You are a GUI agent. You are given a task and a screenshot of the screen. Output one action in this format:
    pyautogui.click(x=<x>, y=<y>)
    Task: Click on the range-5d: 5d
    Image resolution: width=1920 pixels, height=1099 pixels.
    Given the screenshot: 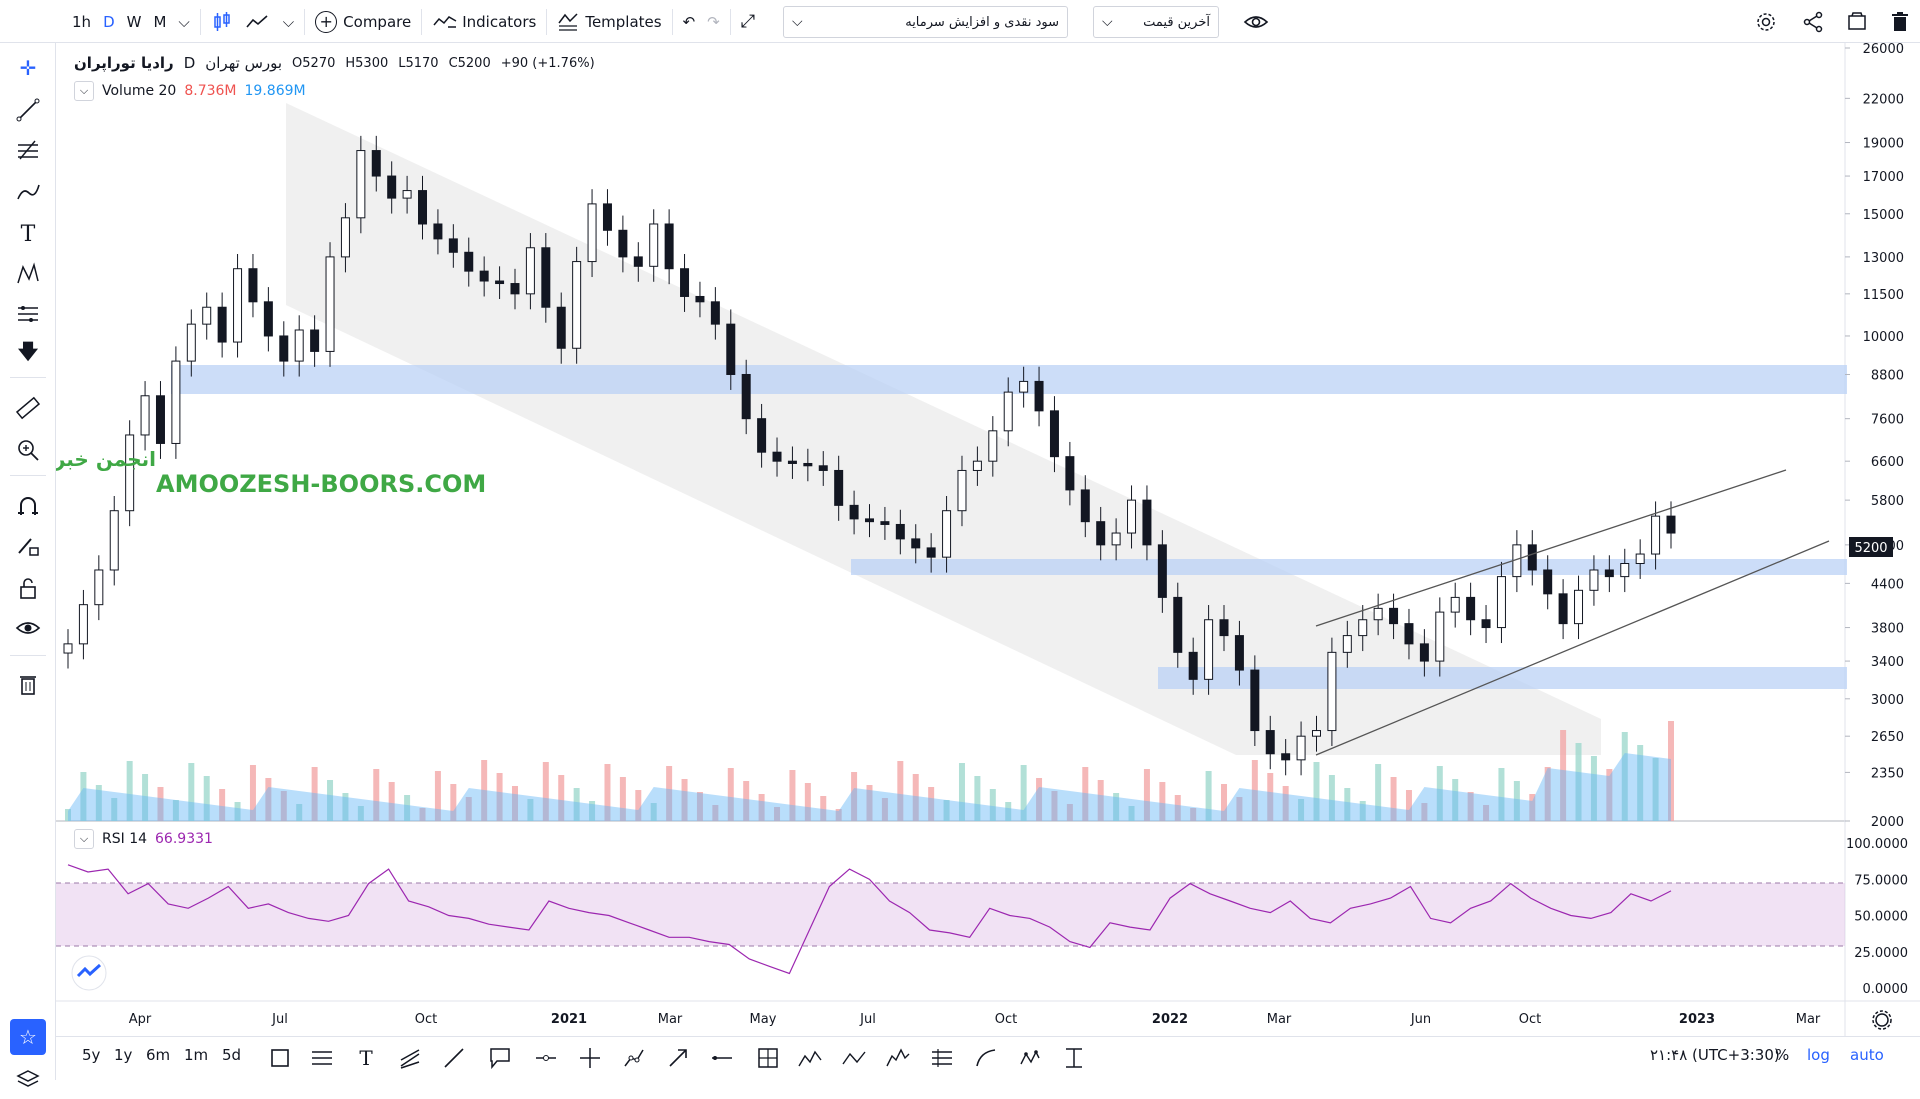 What is the action you would take?
    pyautogui.click(x=232, y=1055)
    